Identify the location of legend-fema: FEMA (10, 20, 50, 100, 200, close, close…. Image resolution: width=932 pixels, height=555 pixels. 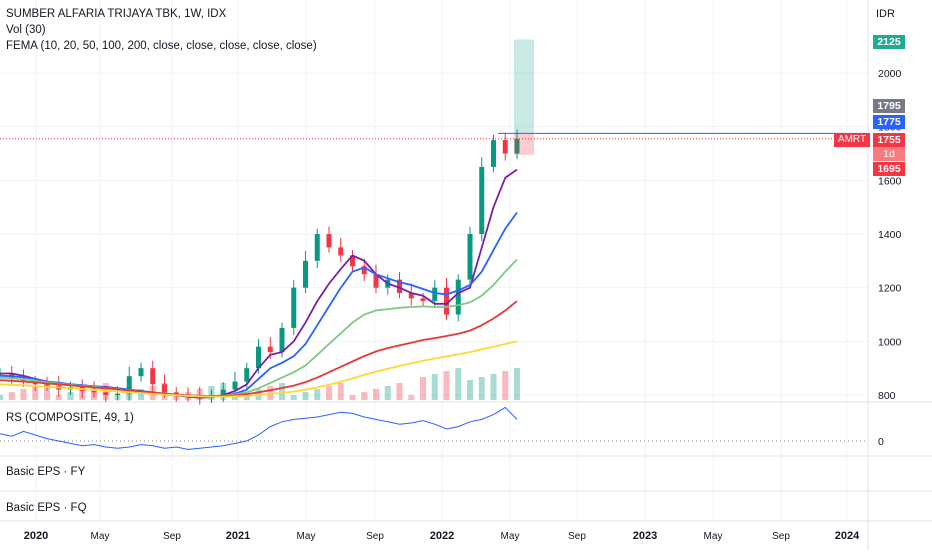
(161, 46).